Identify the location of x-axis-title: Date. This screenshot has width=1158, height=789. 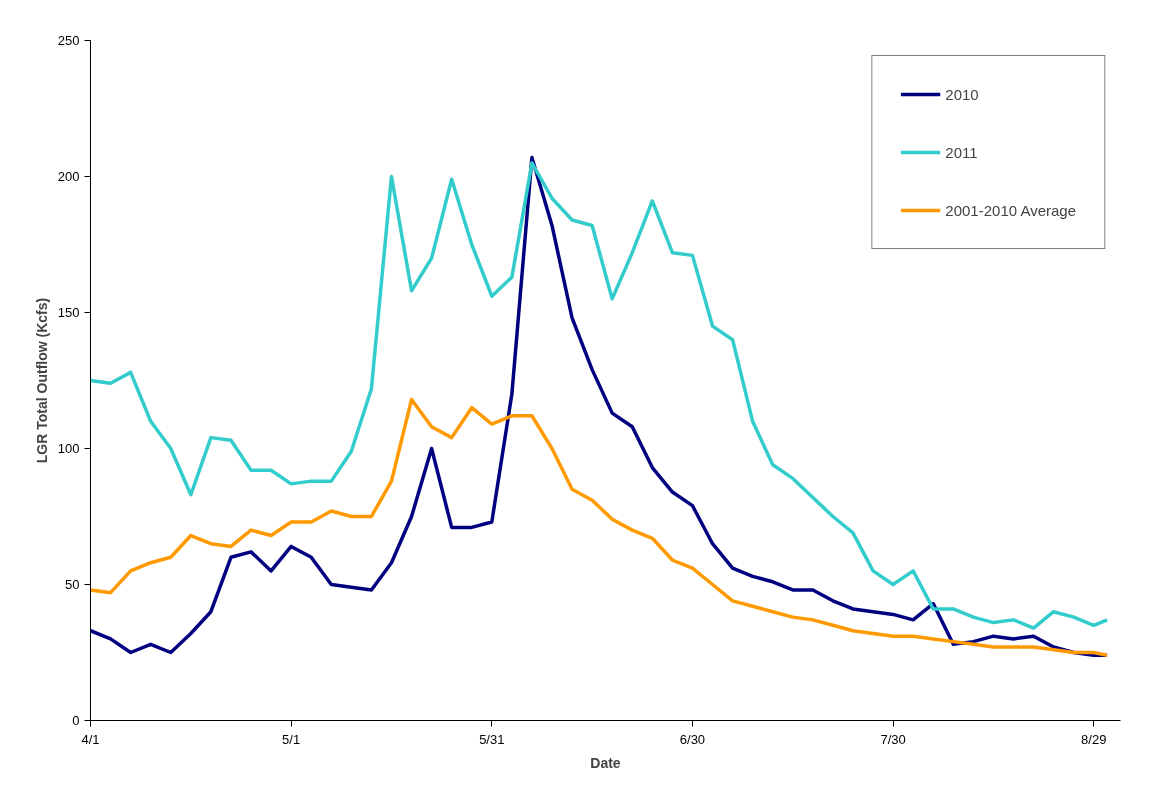
(605, 762).